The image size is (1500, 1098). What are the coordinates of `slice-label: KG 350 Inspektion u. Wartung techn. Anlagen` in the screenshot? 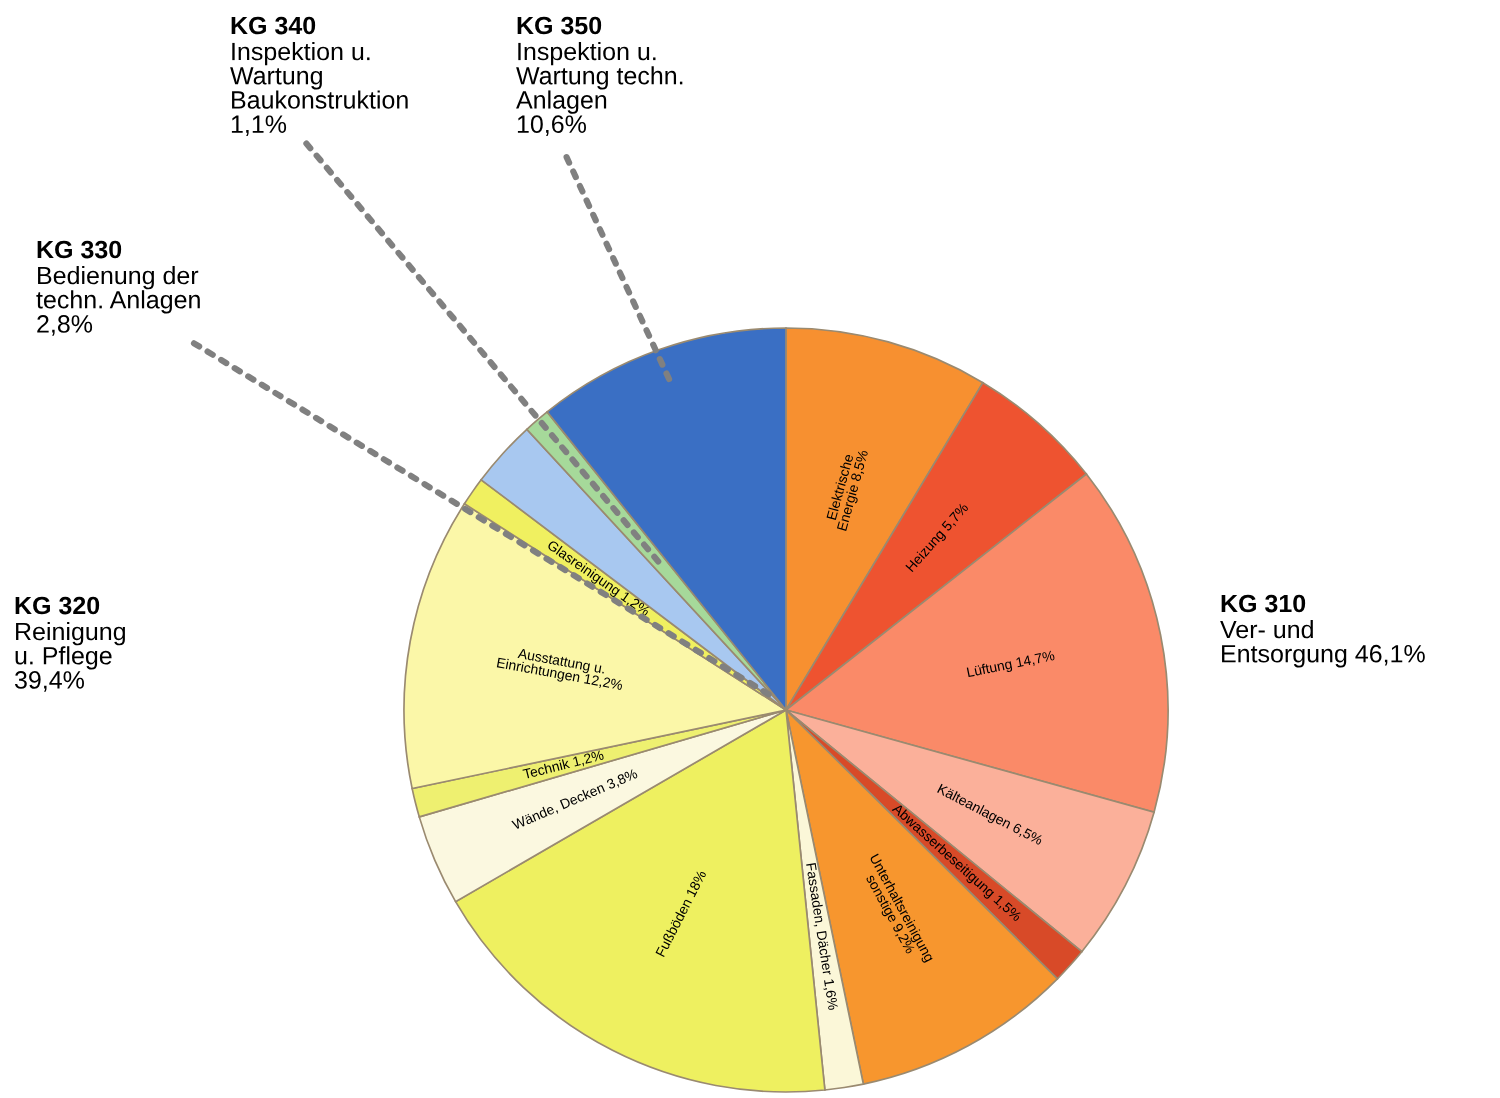 It's located at (599, 65).